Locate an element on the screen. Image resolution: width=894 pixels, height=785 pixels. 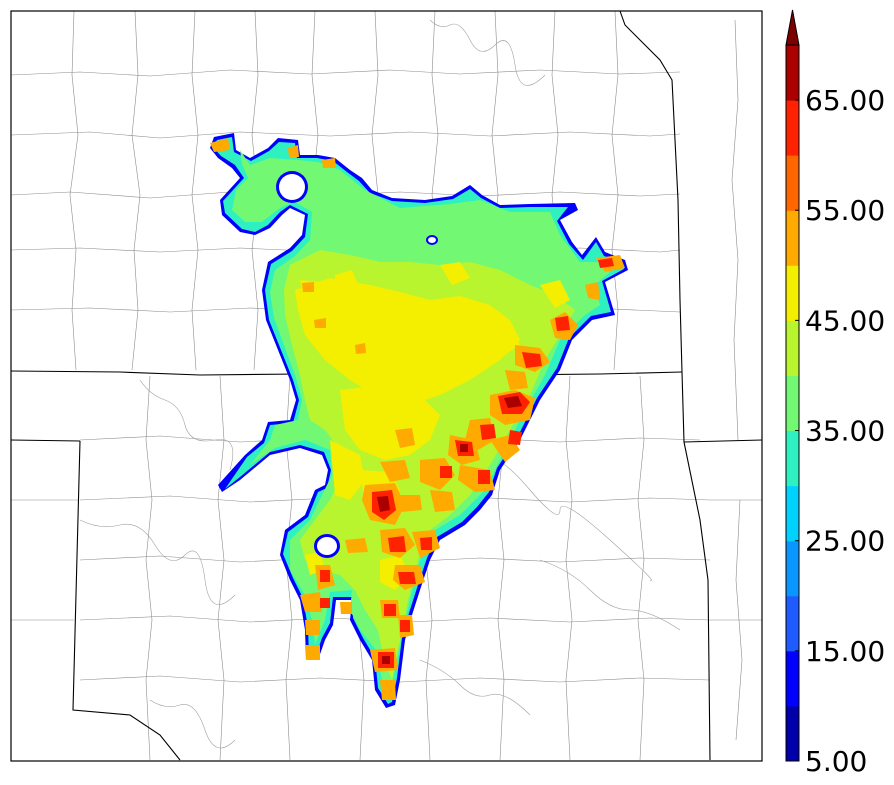
colorbar-tick-label: 35.00 is located at coordinates (845, 431).